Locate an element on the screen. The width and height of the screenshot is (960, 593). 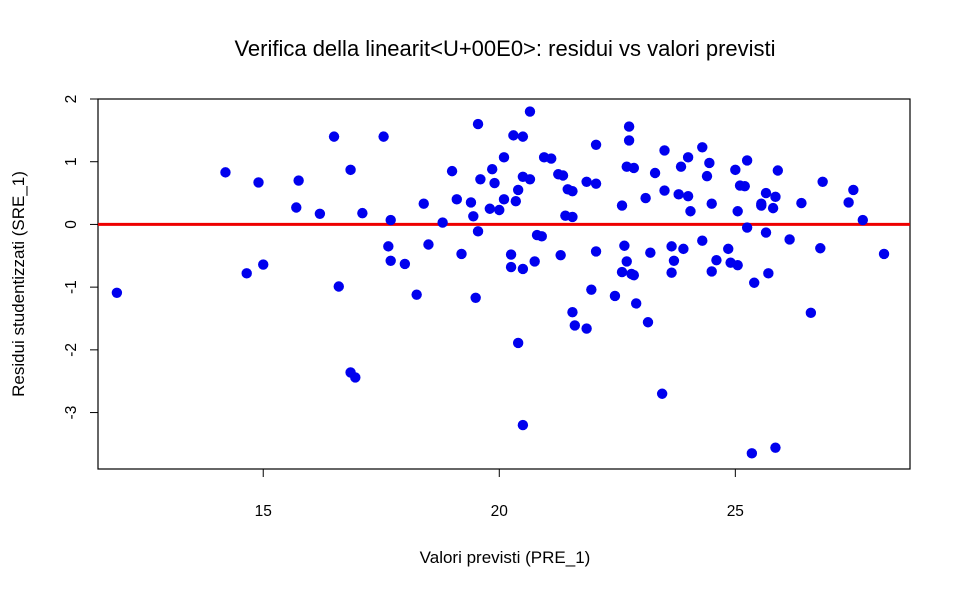
y-tick-label: 0 is located at coordinates (71, 224).